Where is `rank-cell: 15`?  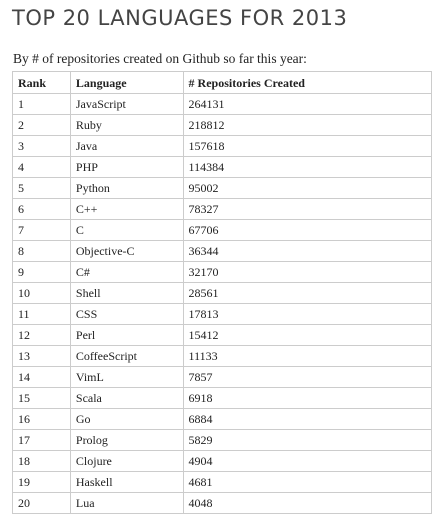
rank-cell: 15 is located at coordinates (41, 398).